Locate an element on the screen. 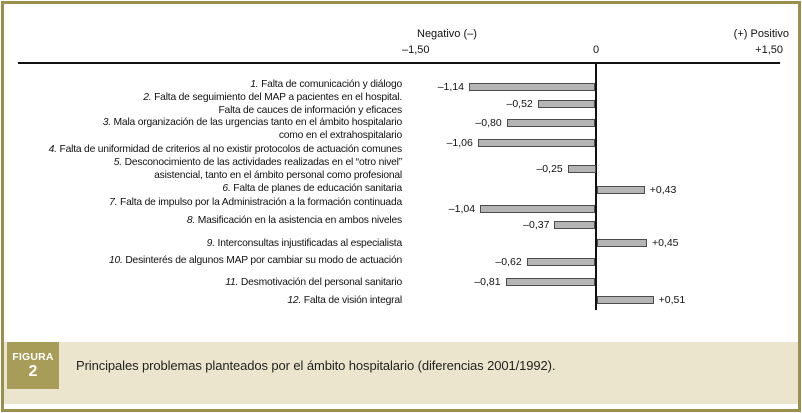 This screenshot has height=413, width=802. figure-footer-band is located at coordinates (401, 373).